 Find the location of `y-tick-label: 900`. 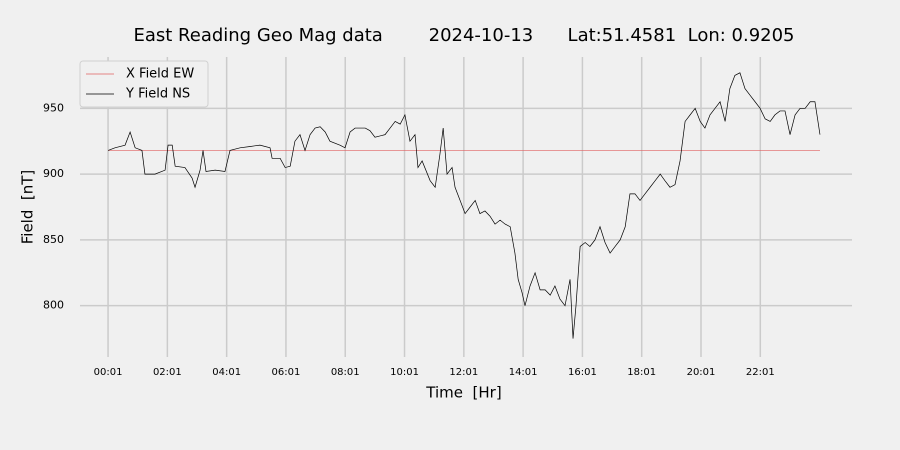

y-tick-label: 900 is located at coordinates (53, 173).